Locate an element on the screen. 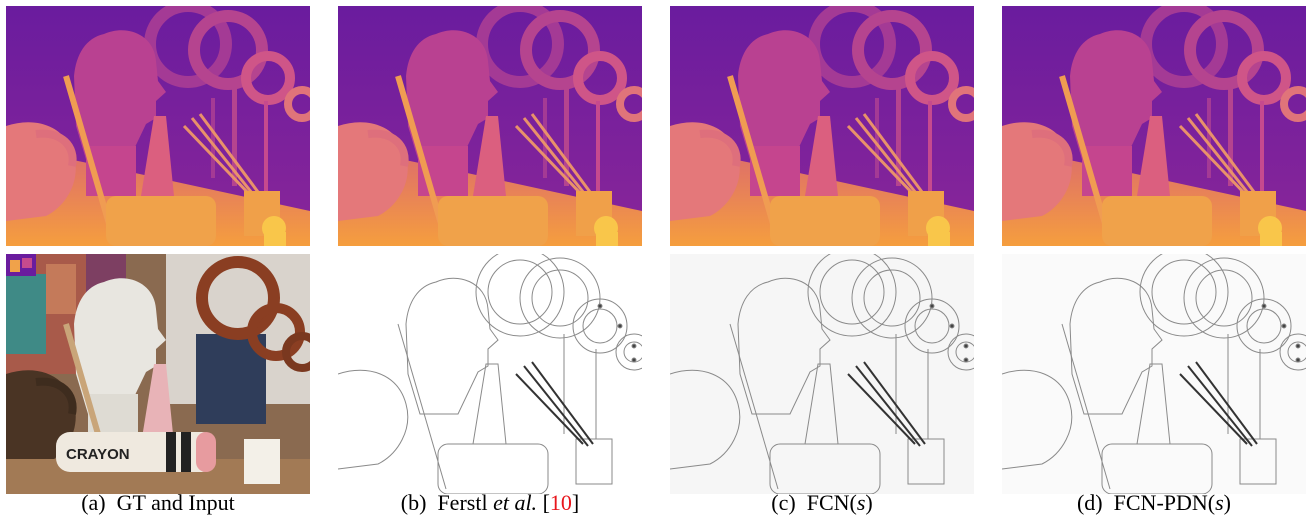  gt-depth-map is located at coordinates (158, 126).